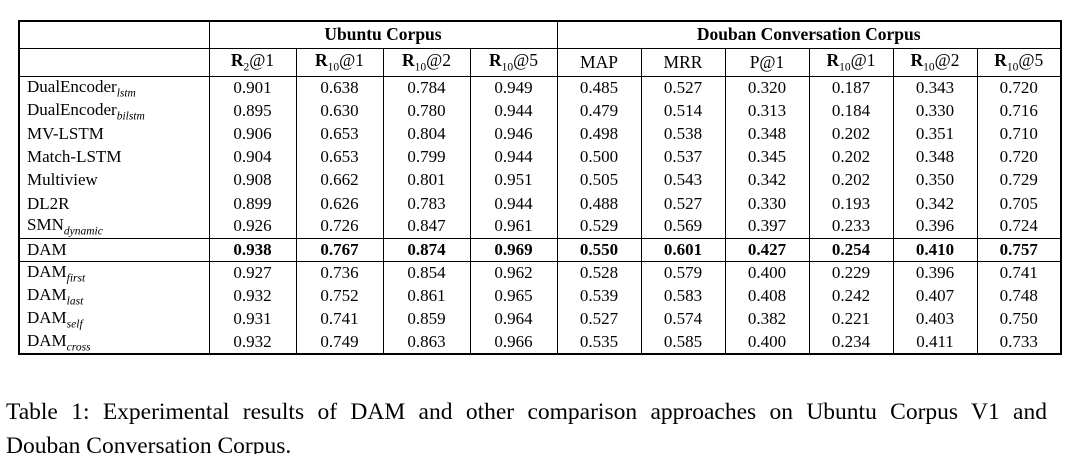 This screenshot has height=454, width=1080. Describe the element at coordinates (513, 227) in the screenshot. I see `value-cell: 0.961` at that location.